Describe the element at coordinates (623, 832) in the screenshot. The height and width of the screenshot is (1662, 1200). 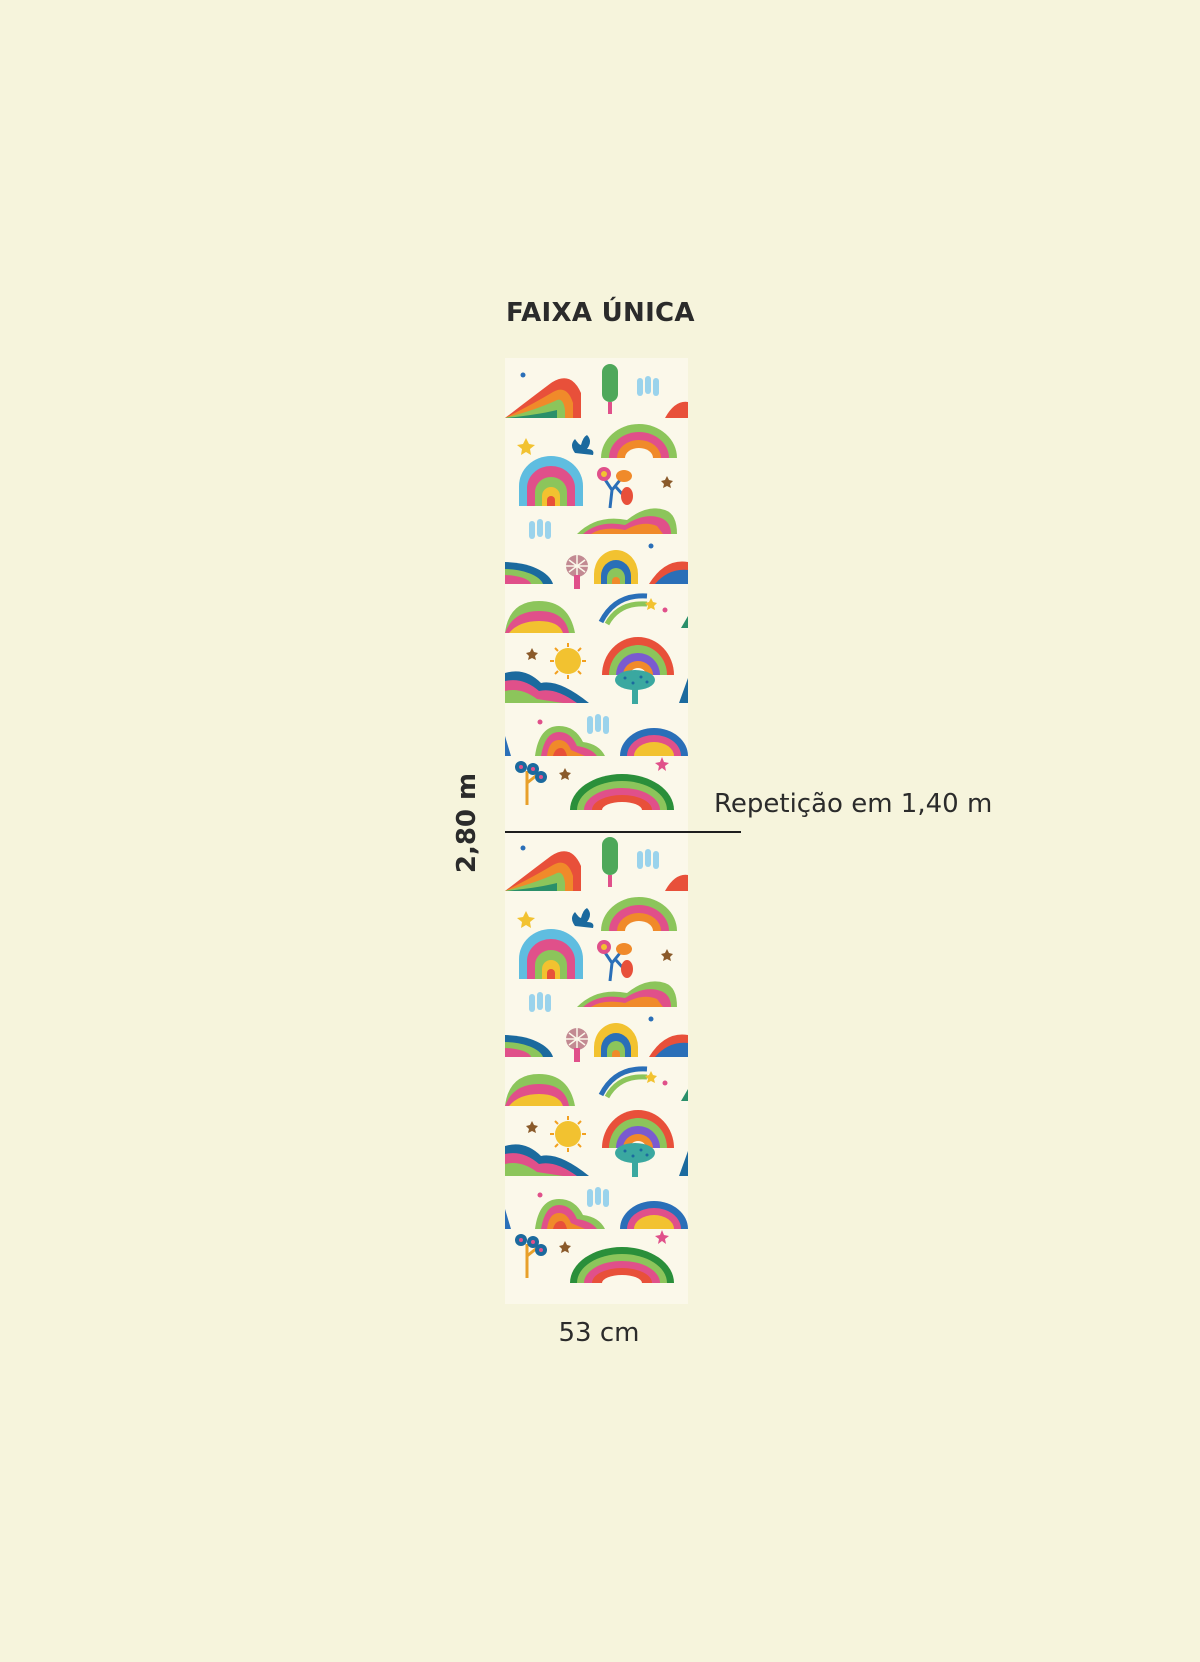
I see `repeat-marker-line` at that location.